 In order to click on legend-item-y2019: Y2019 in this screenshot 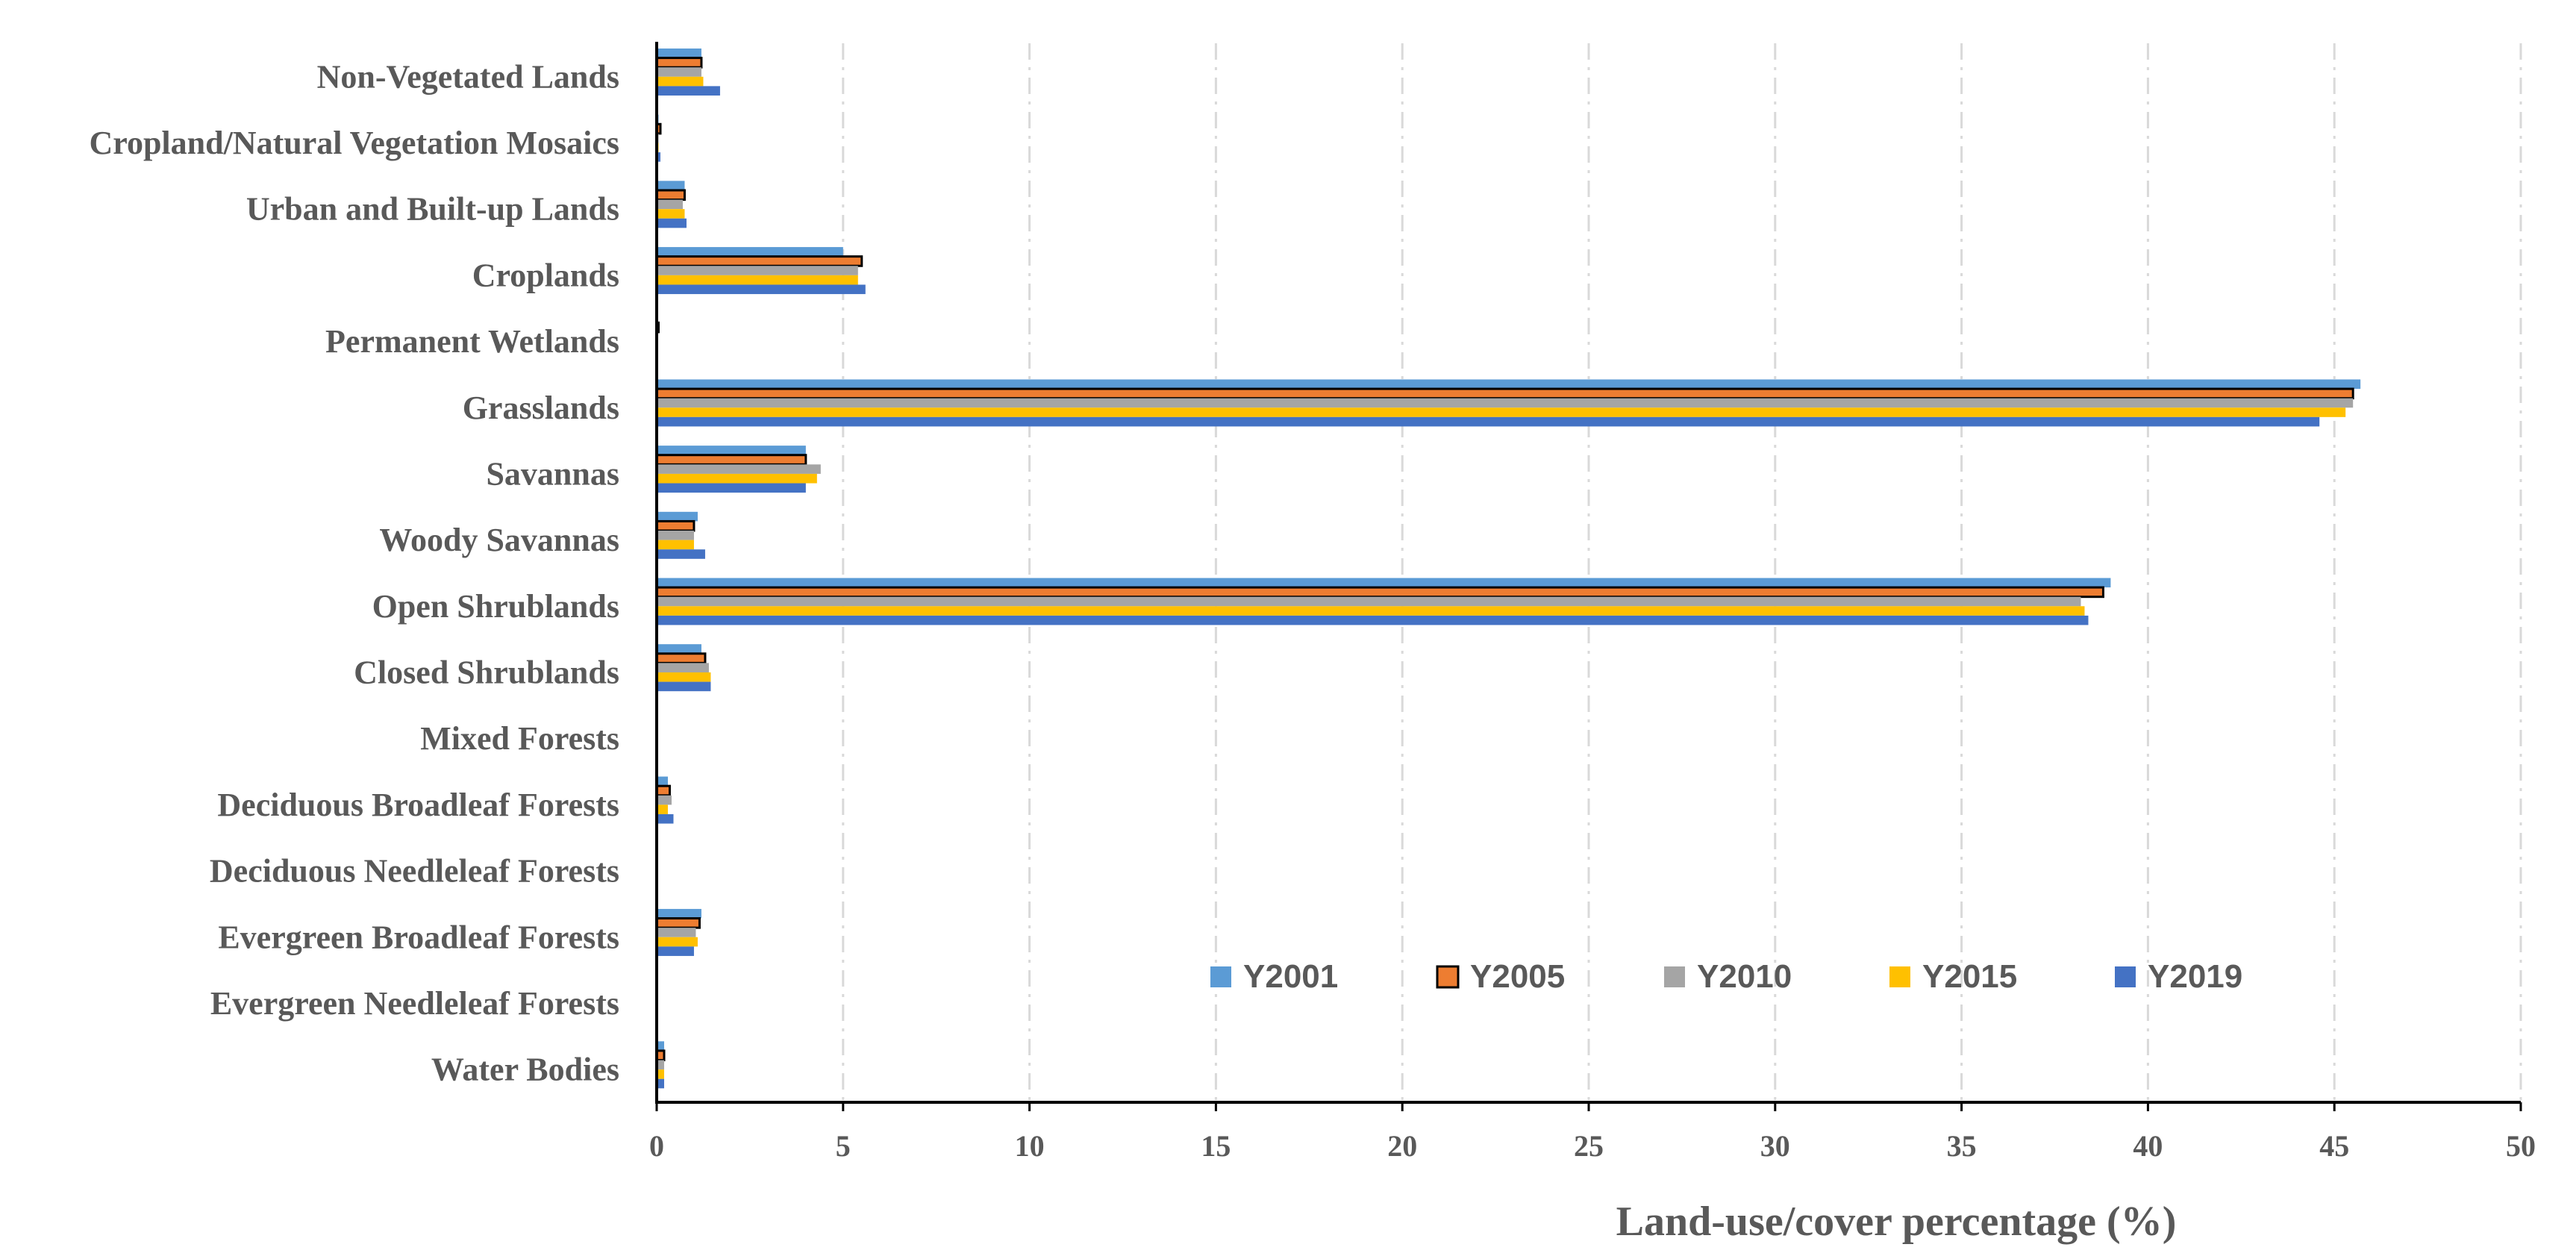, I will do `click(2178, 976)`.